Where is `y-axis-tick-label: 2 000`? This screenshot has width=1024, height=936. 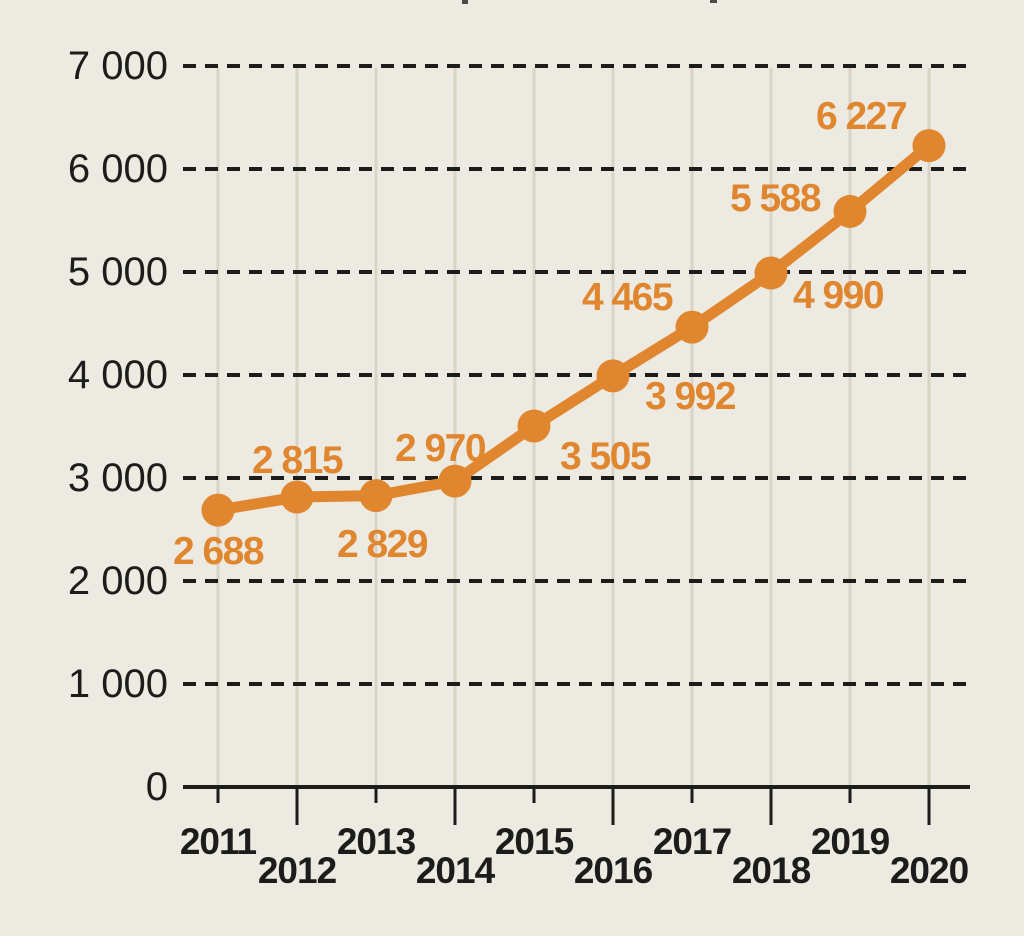
y-axis-tick-label: 2 000 is located at coordinates (117, 581).